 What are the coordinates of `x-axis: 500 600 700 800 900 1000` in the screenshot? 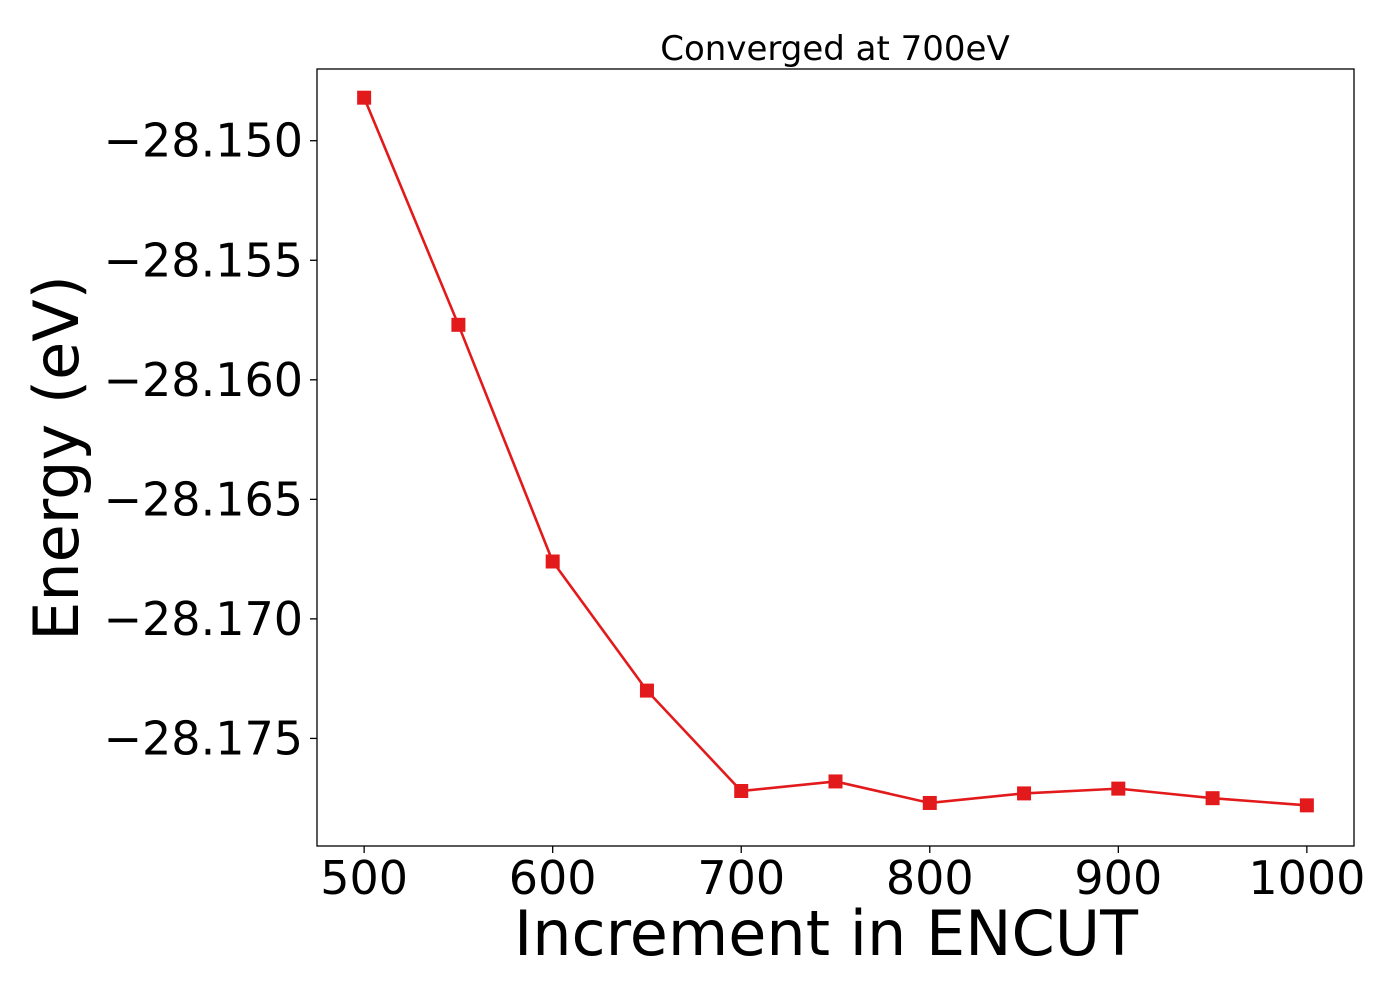 It's located at (842, 875).